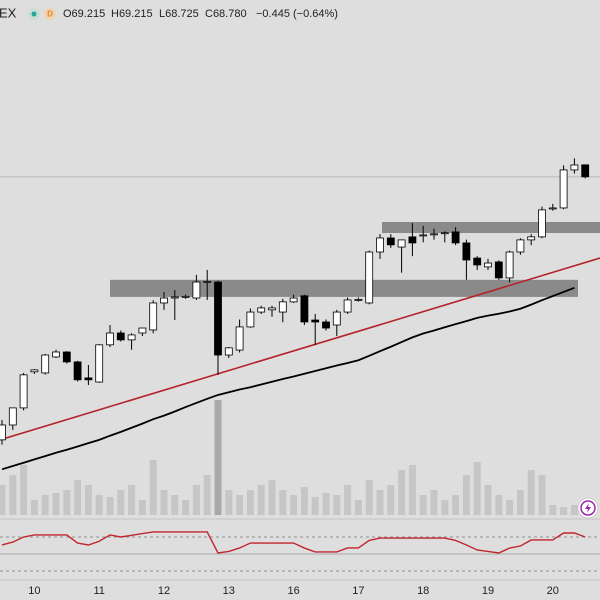 This screenshot has height=600, width=600. What do you see at coordinates (164, 591) in the screenshot?
I see `x-tick-label: 12` at bounding box center [164, 591].